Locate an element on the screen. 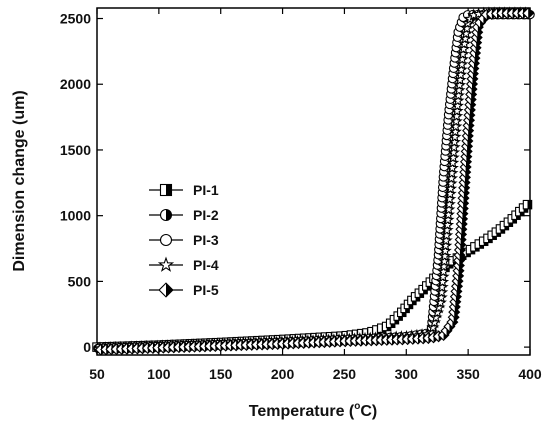 The width and height of the screenshot is (550, 429). x-tick-label: 350 is located at coordinates (468, 374).